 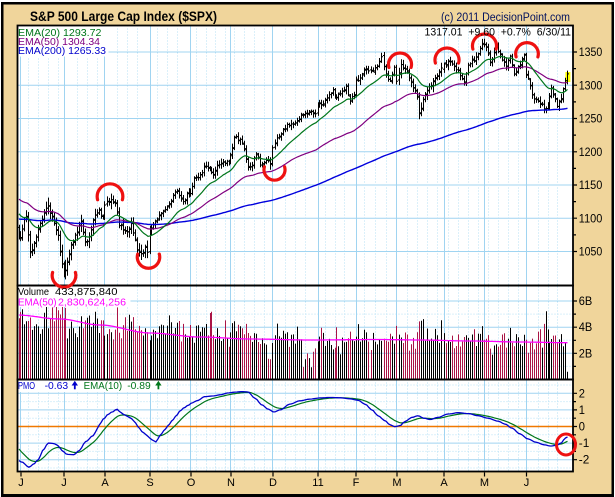 I want to click on svg-text: EMA(50) 1304.34, so click(x=59, y=42).